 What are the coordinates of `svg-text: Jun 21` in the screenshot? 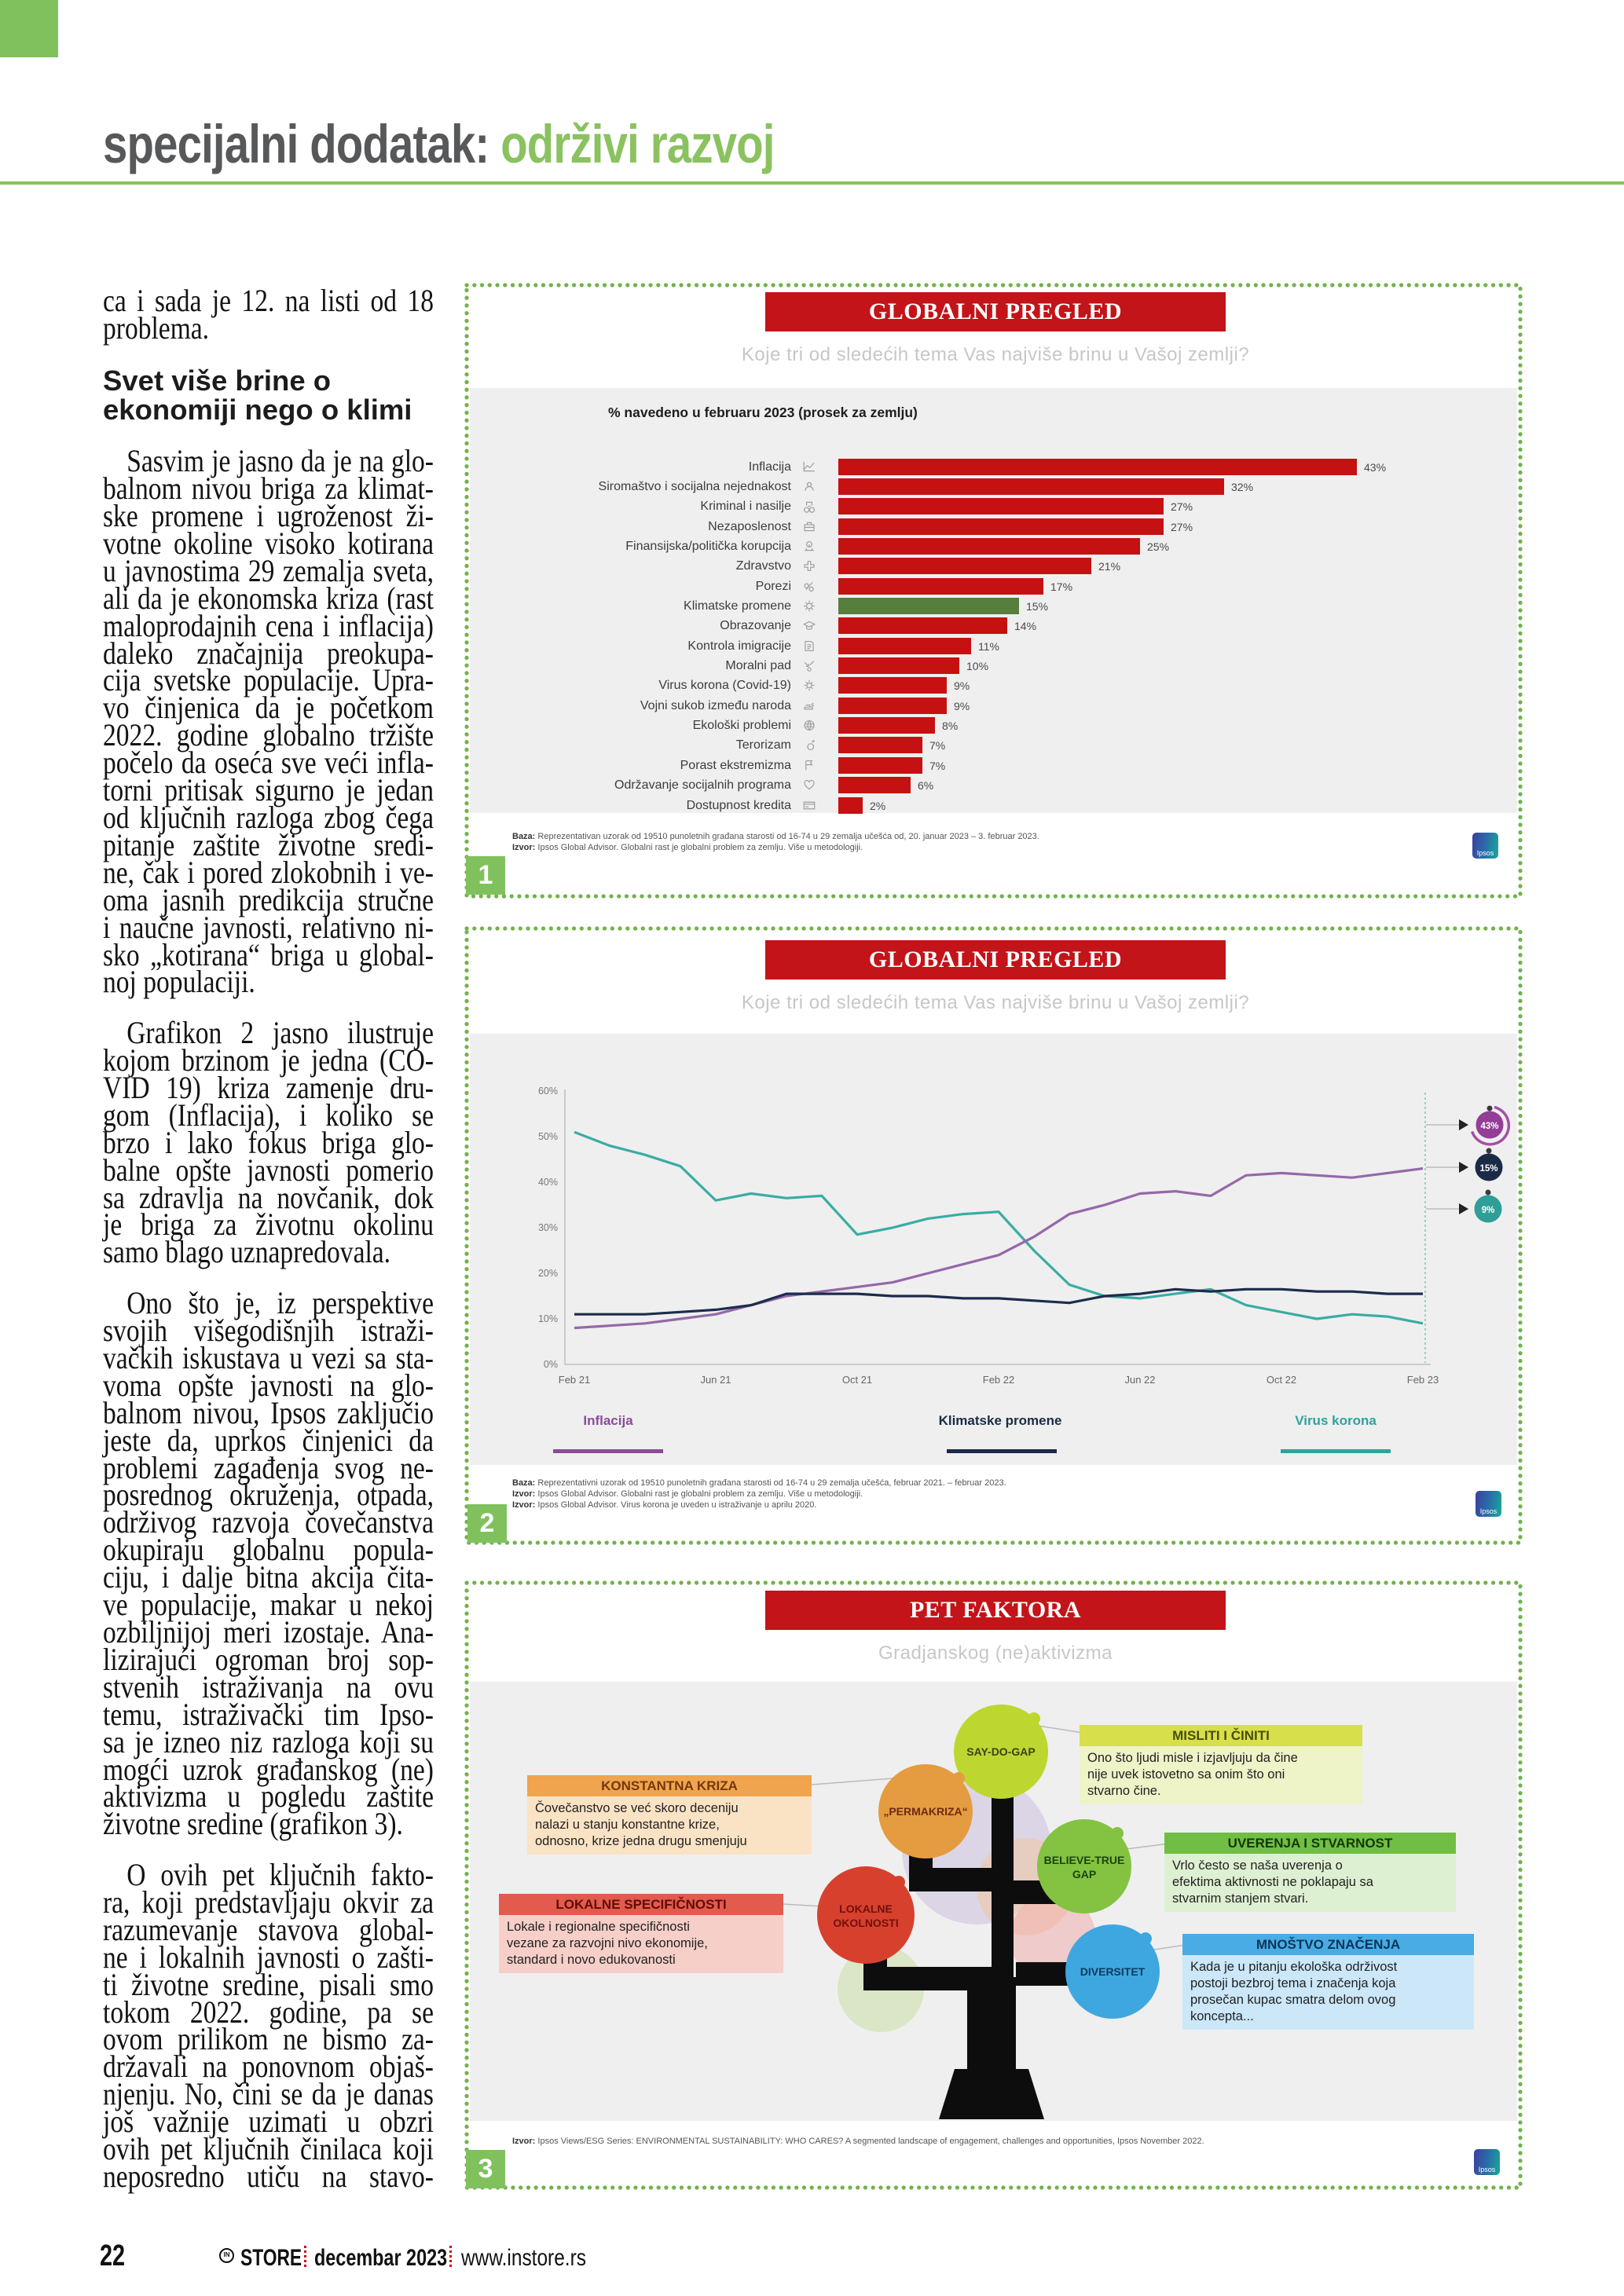 It's located at (715, 1380).